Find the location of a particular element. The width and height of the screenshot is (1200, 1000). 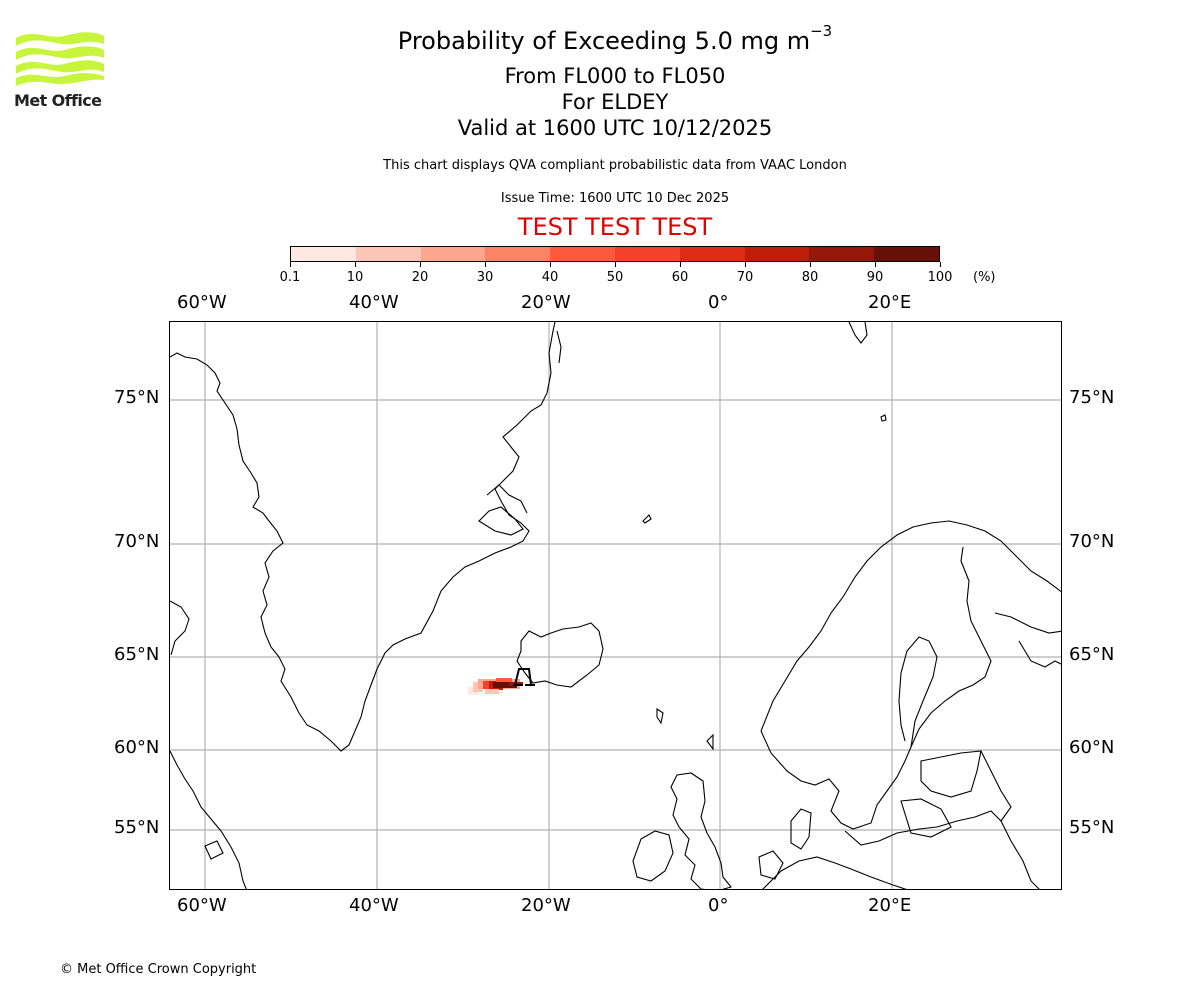

lat-label-left-65n: 65°N is located at coordinates (137, 654).